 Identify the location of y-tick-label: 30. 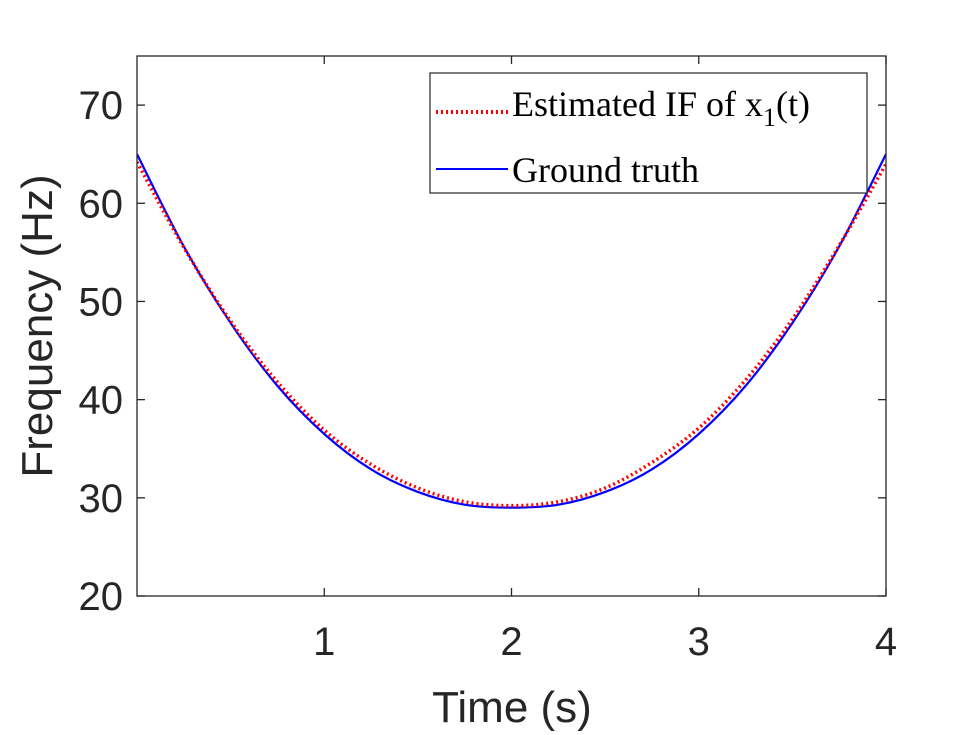
(101, 499).